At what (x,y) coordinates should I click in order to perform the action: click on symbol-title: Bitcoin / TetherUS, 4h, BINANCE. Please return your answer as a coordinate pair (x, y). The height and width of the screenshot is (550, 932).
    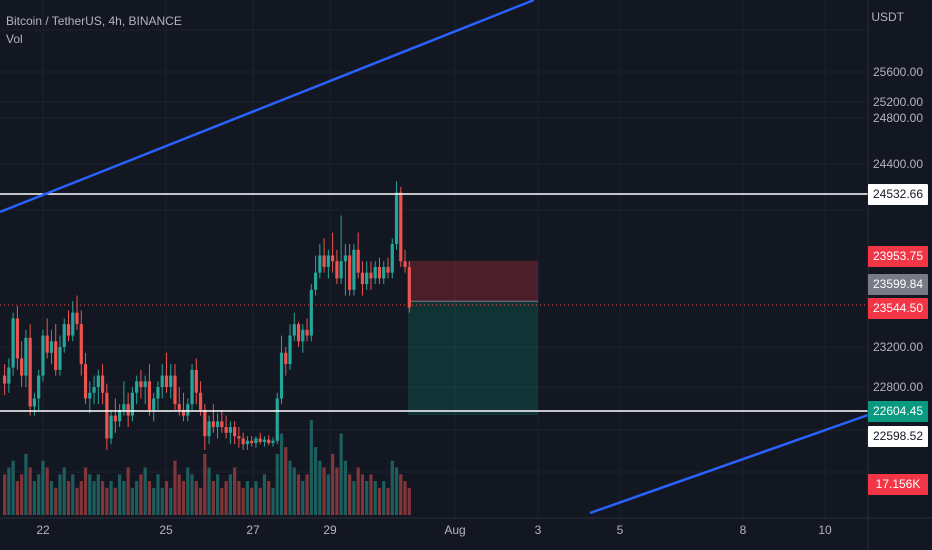
    Looking at the image, I should click on (94, 21).